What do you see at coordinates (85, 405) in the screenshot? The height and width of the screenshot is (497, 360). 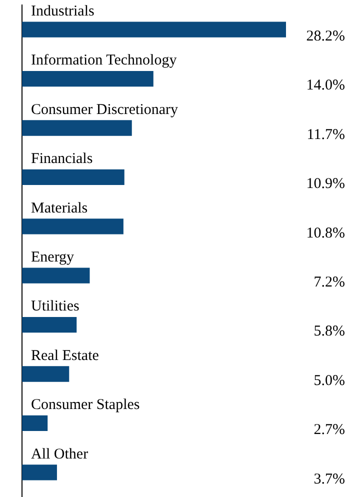 I see `y-tick-label: Consumer Staples` at bounding box center [85, 405].